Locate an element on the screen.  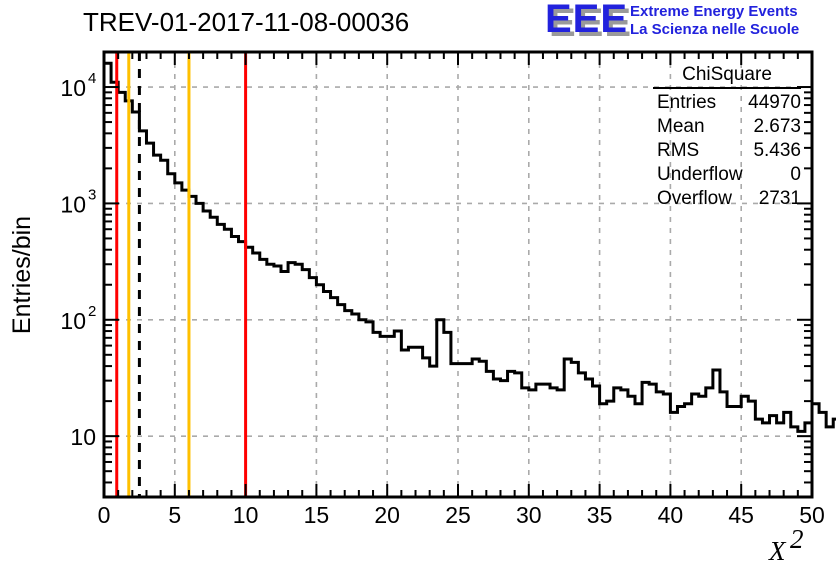
x-axis-title: X 2 is located at coordinates (786, 545).